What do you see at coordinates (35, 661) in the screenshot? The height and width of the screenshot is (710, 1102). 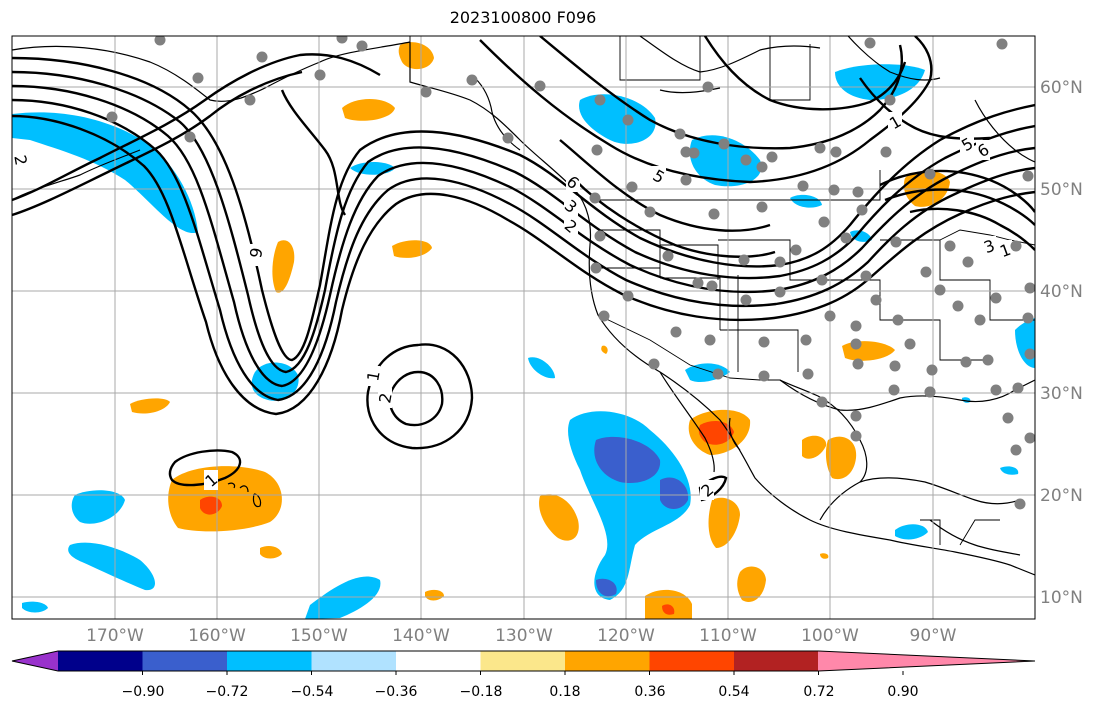 I see `colorbar-extend-low` at bounding box center [35, 661].